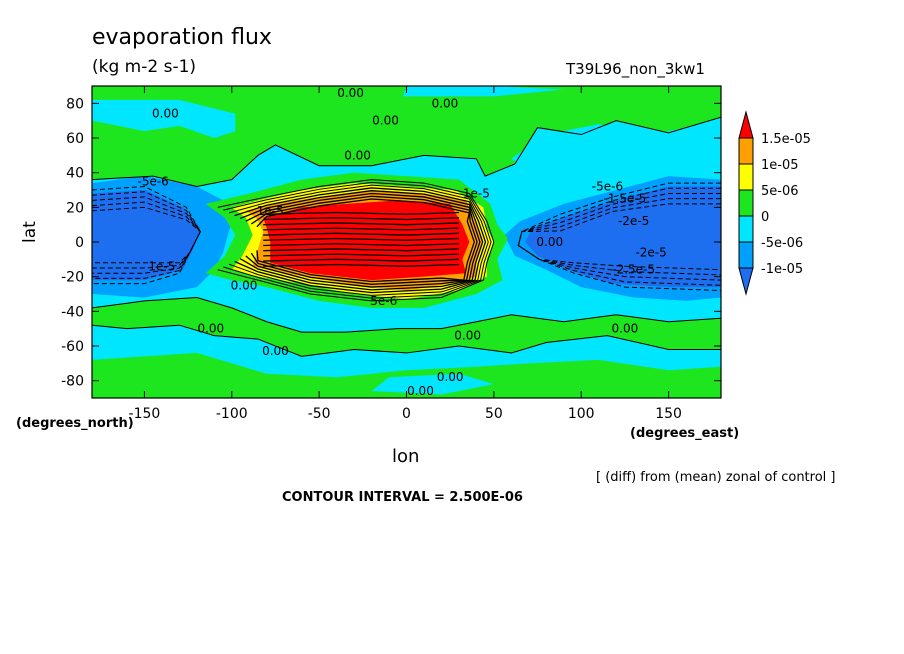 Image resolution: width=904 pixels, height=654 pixels. I want to click on difference-note: [ (diff) from (mean) zonal of control ], so click(716, 477).